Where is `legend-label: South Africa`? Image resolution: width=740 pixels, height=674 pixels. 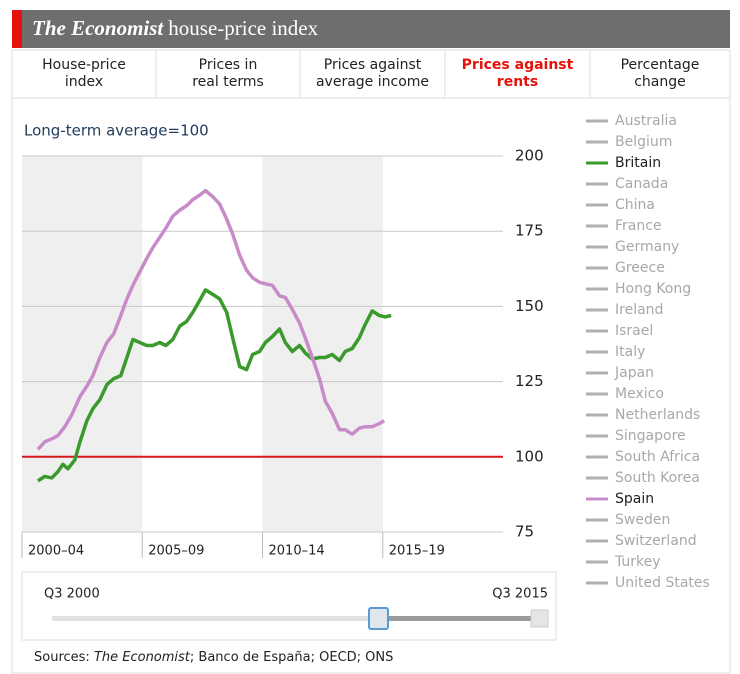
legend-label: South Africa is located at coordinates (657, 457).